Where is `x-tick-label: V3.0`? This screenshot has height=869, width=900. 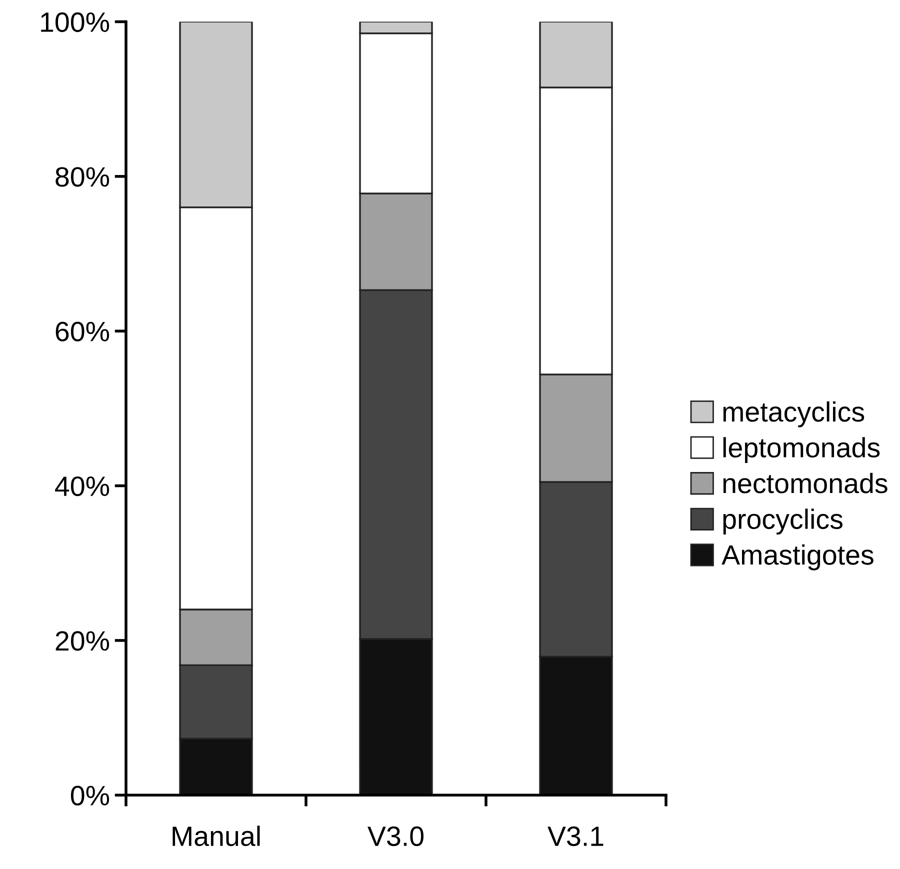
x-tick-label: V3.0 is located at coordinates (396, 836).